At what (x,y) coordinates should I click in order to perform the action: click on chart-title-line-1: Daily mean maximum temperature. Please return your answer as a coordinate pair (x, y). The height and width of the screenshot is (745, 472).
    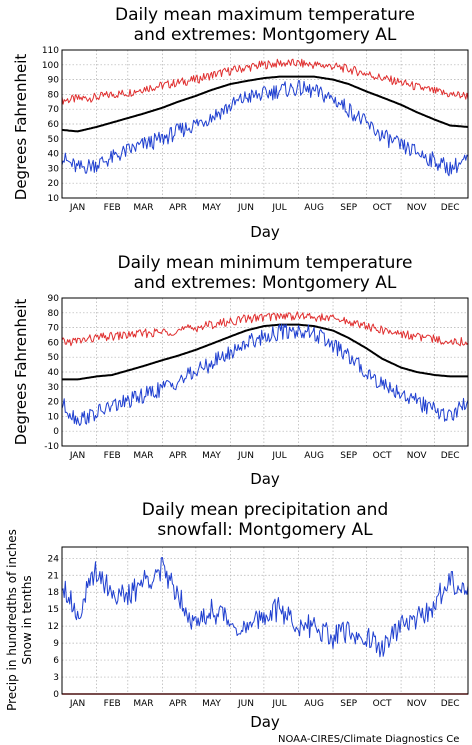
    Looking at the image, I should click on (265, 15).